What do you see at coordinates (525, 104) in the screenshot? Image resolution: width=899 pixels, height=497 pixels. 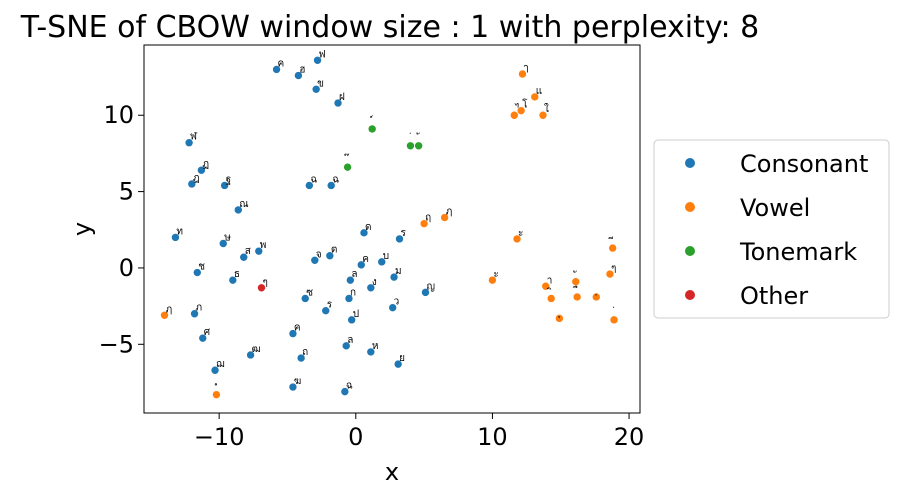 I see `point-label: โ` at bounding box center [525, 104].